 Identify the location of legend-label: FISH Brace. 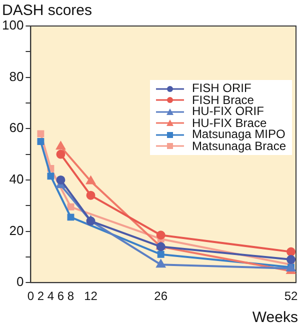
(223, 99).